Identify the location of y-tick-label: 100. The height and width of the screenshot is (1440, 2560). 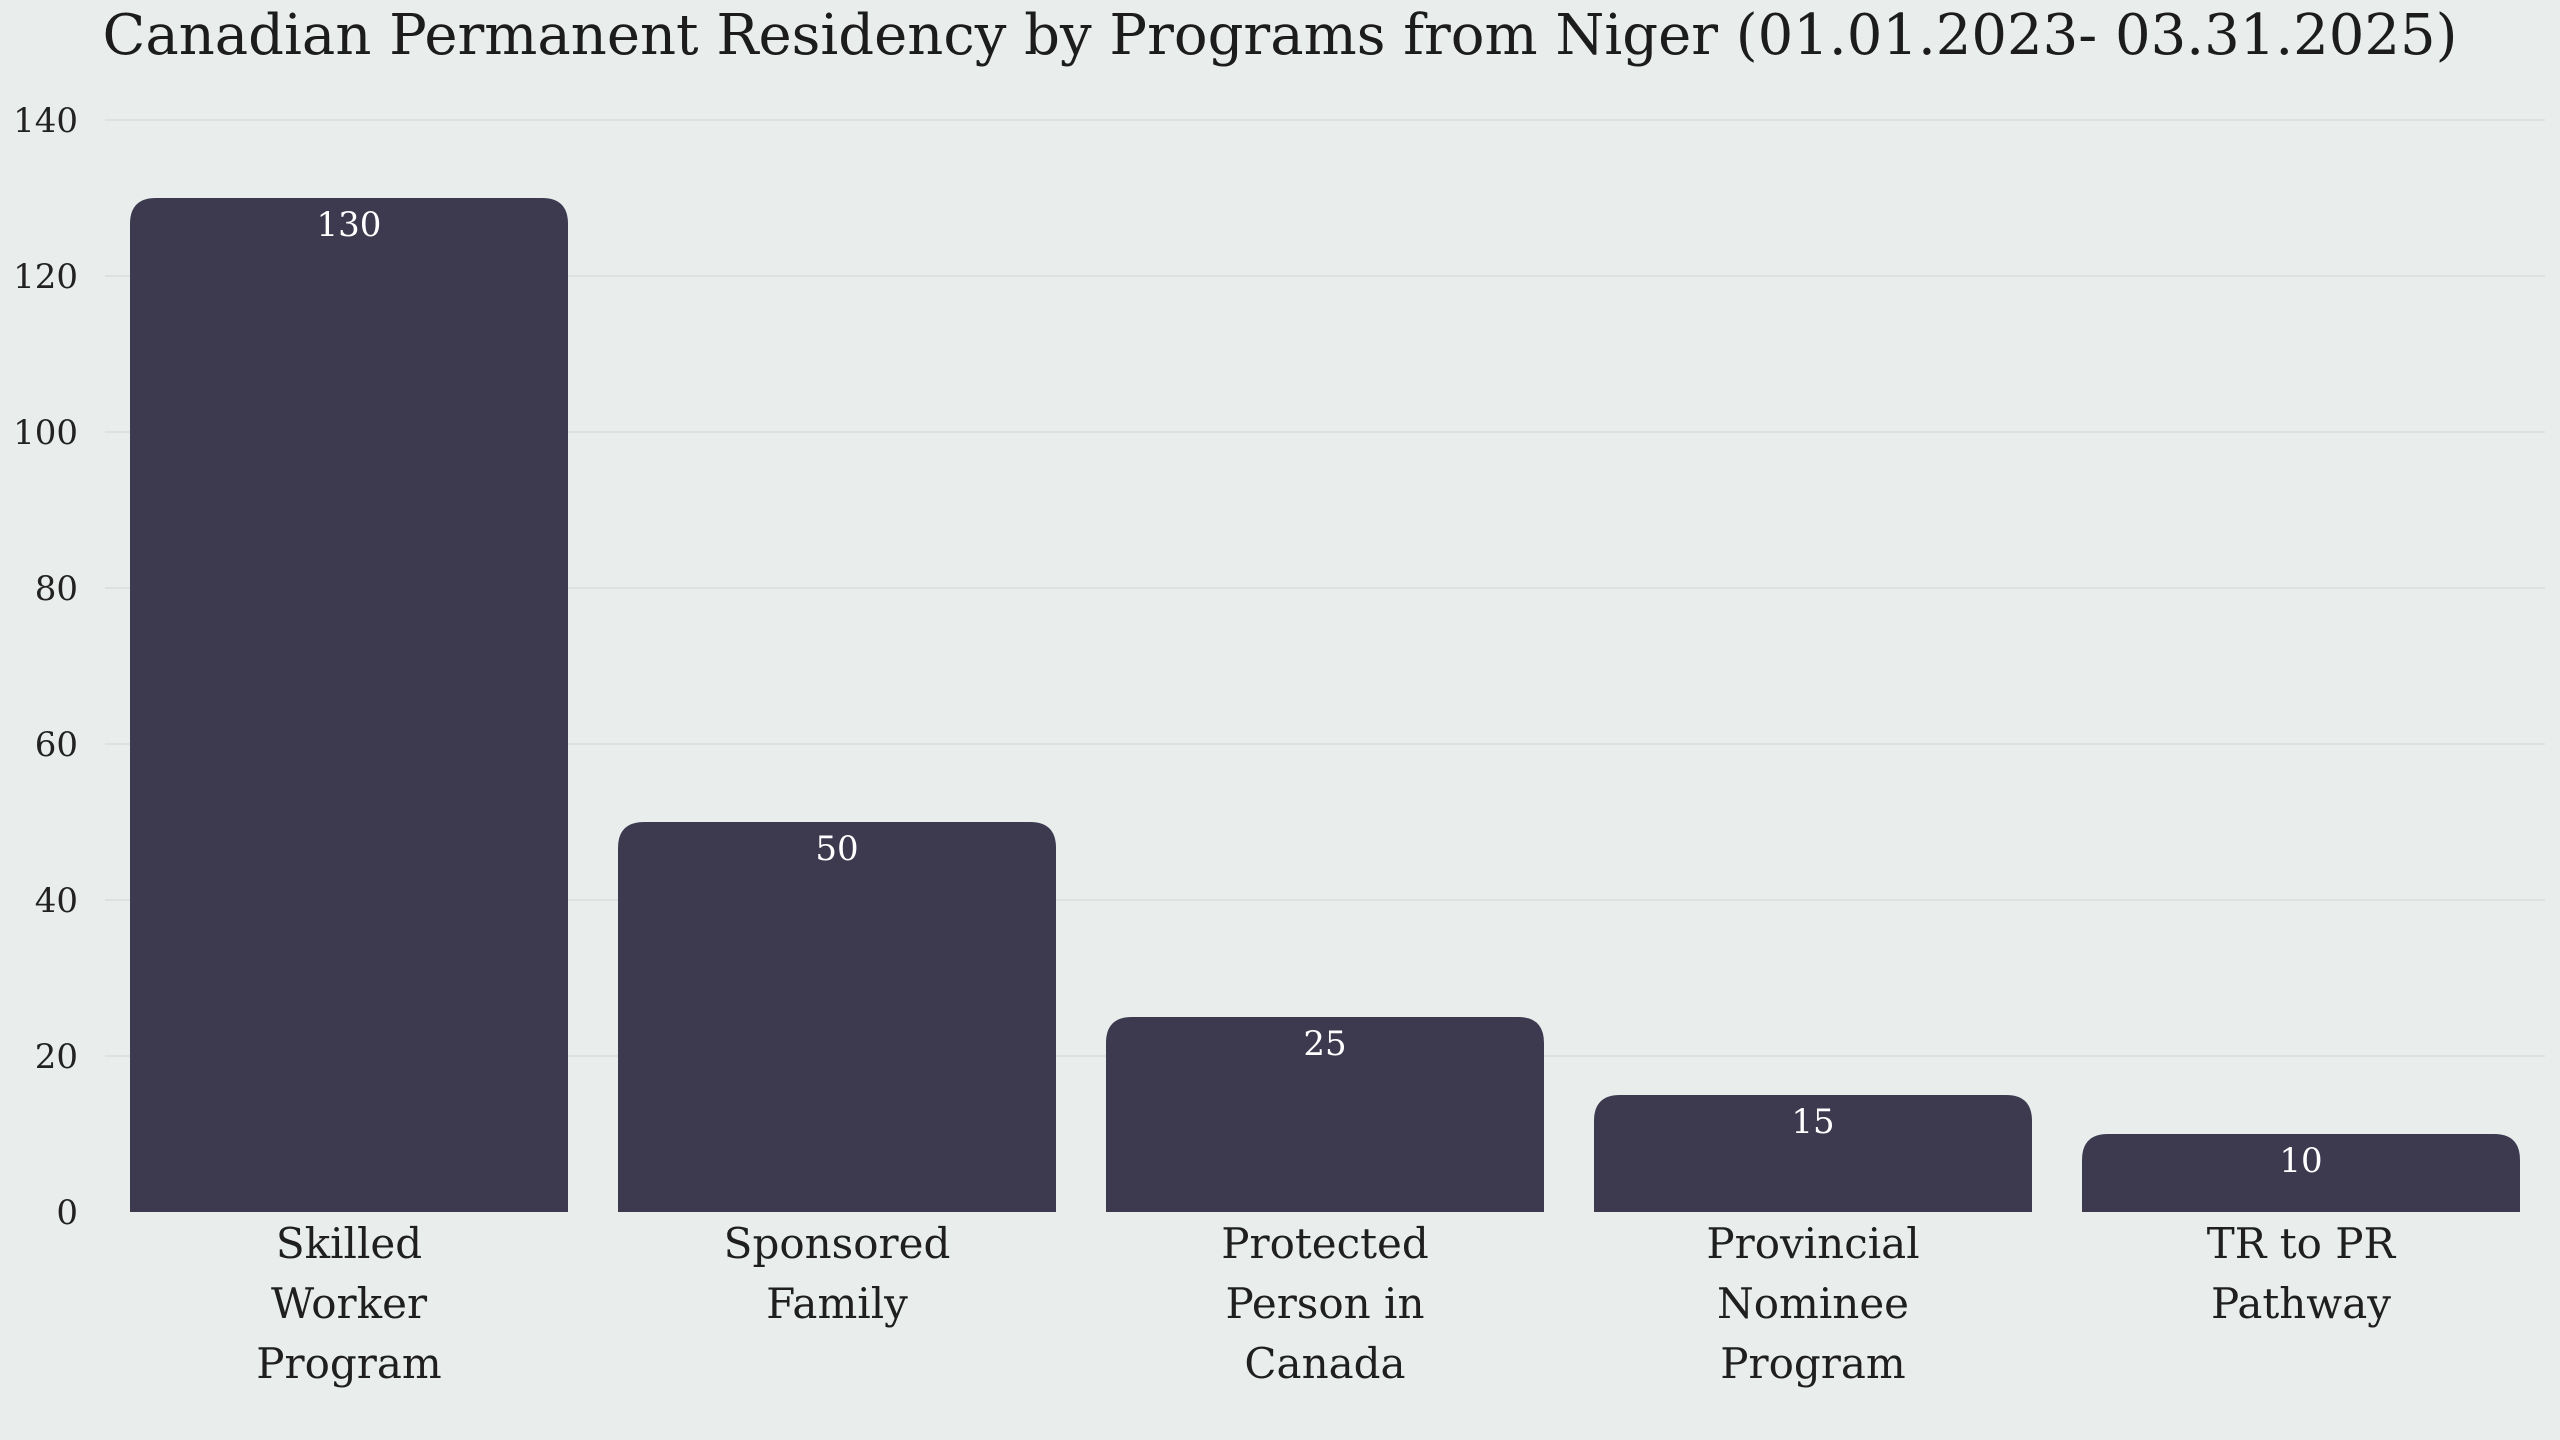
(45, 433).